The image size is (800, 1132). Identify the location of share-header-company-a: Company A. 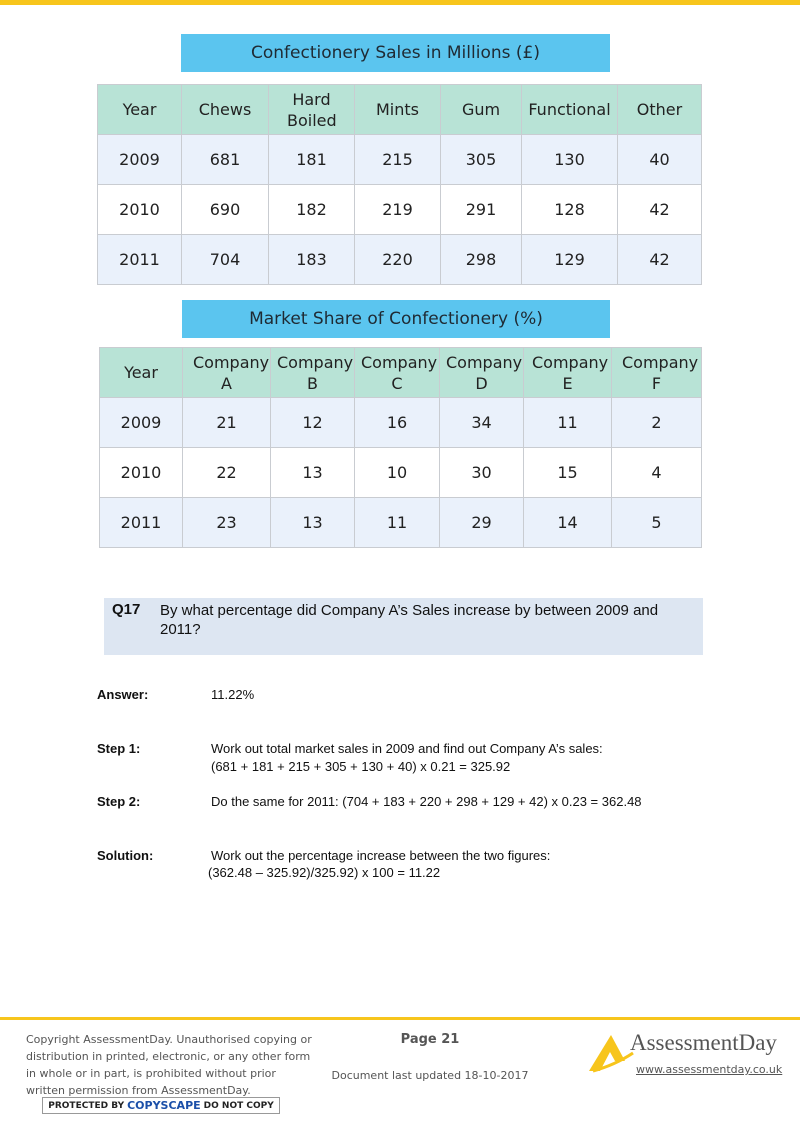
(226, 372).